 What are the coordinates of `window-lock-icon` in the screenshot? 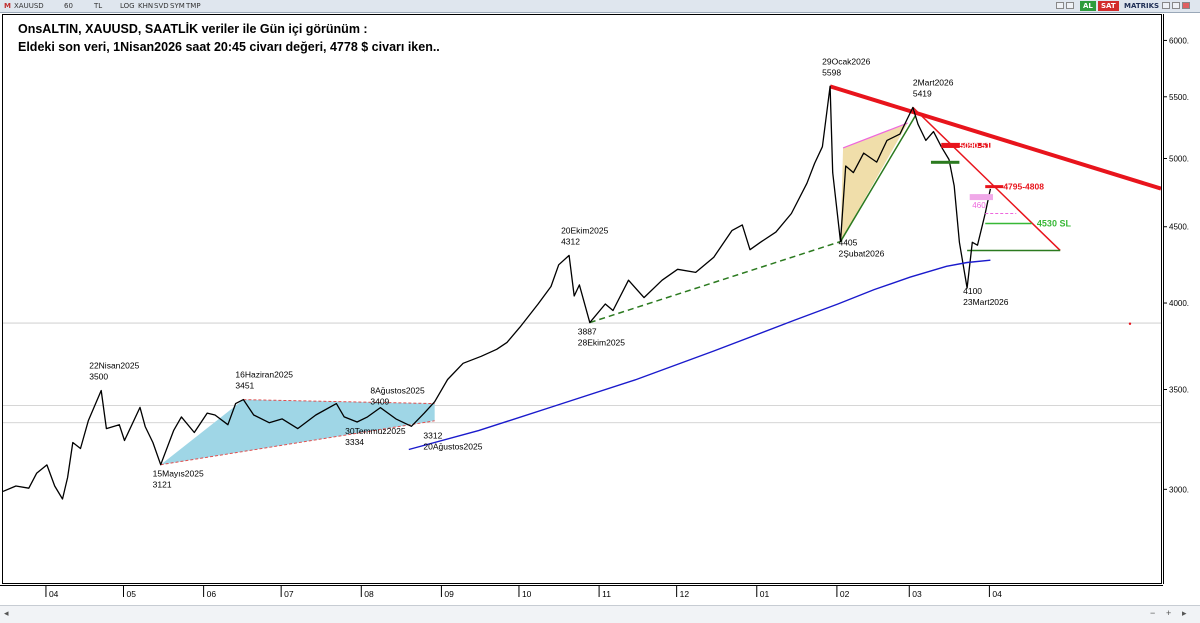 It's located at (1070, 5).